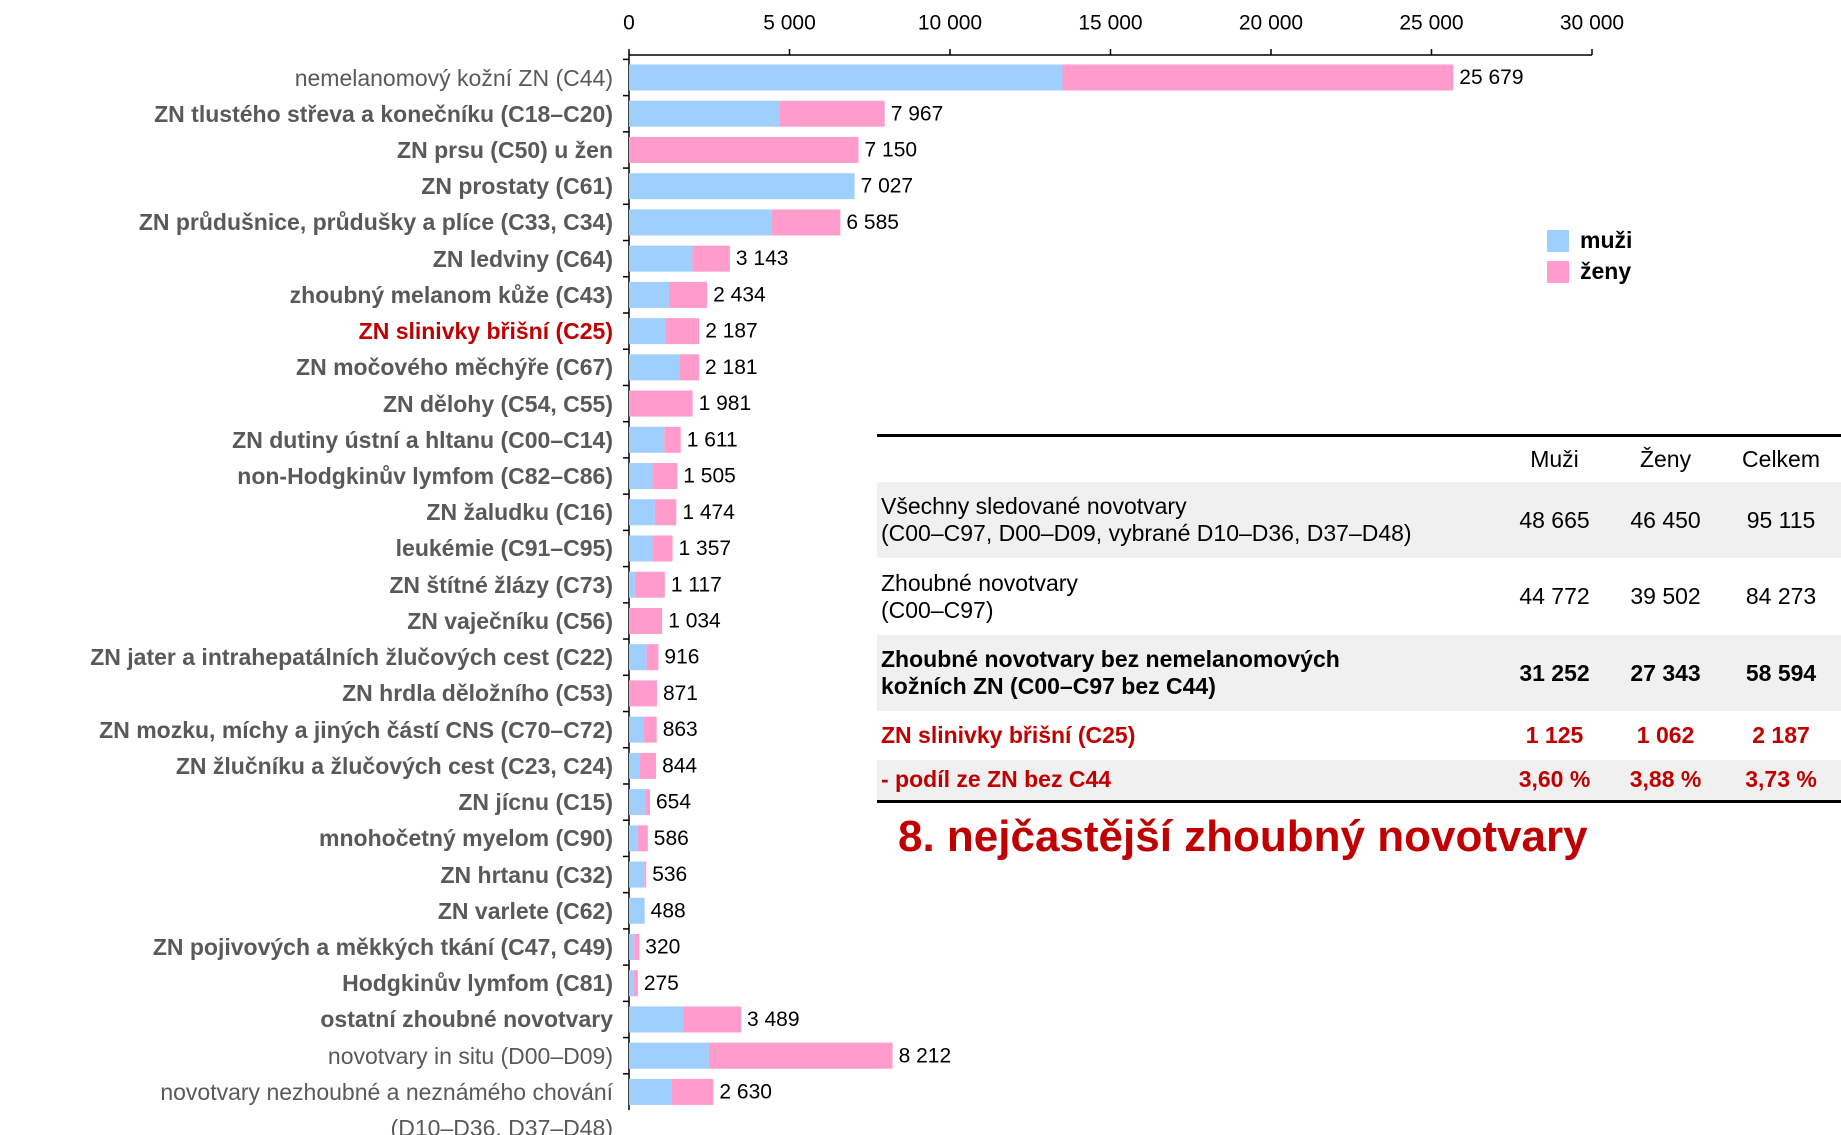 Image resolution: width=1841 pixels, height=1135 pixels. I want to click on category-label: ZN ledviny (C64), so click(522, 258).